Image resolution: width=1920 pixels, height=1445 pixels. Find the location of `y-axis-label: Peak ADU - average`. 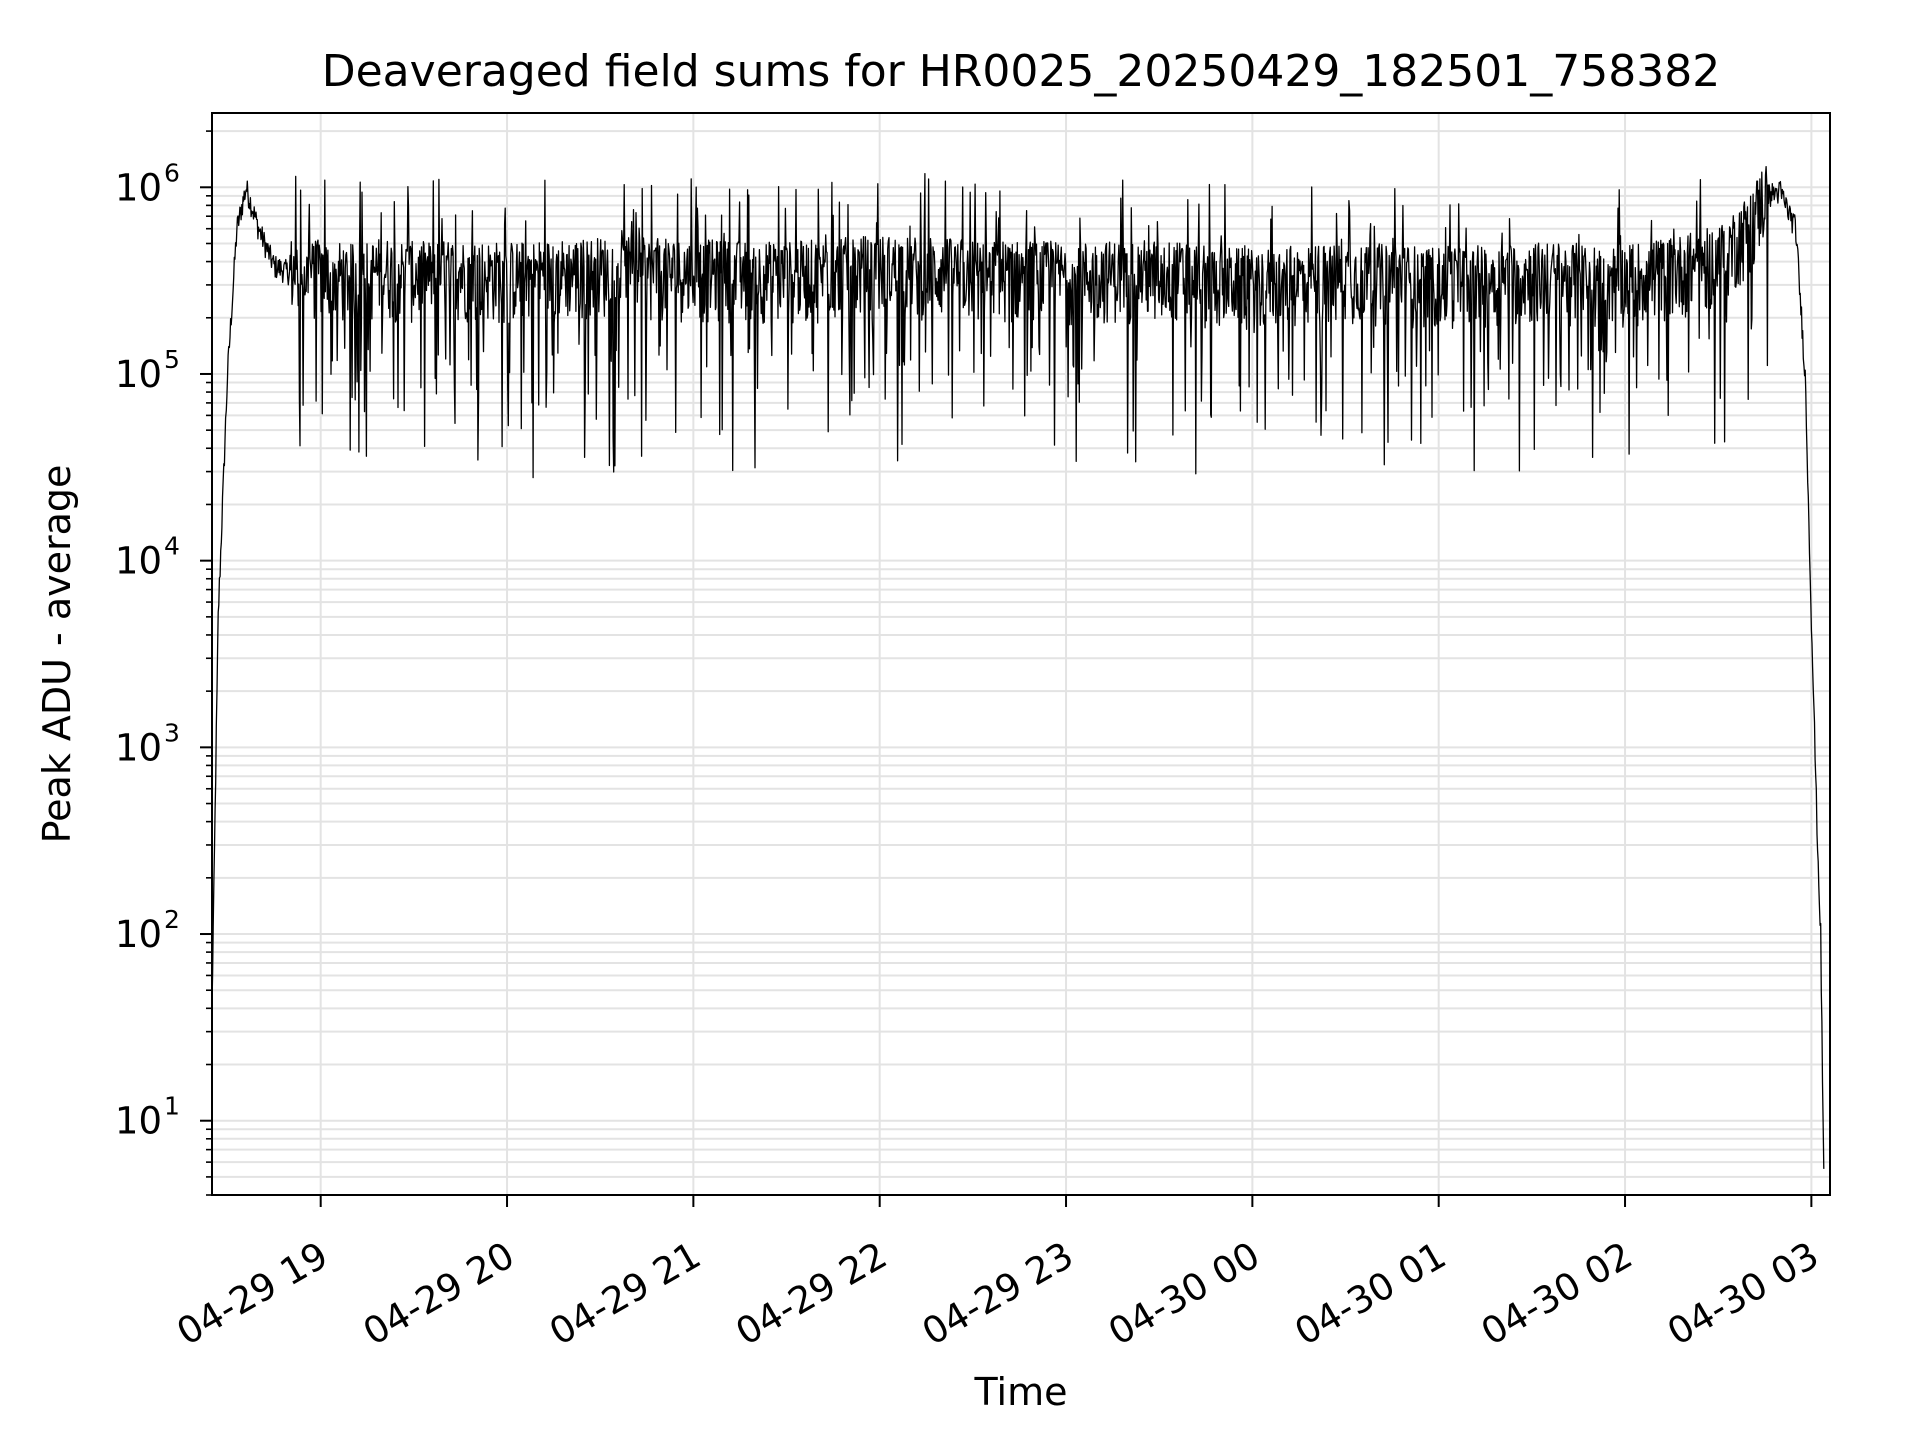

y-axis-label: Peak ADU - average is located at coordinates (57, 654).